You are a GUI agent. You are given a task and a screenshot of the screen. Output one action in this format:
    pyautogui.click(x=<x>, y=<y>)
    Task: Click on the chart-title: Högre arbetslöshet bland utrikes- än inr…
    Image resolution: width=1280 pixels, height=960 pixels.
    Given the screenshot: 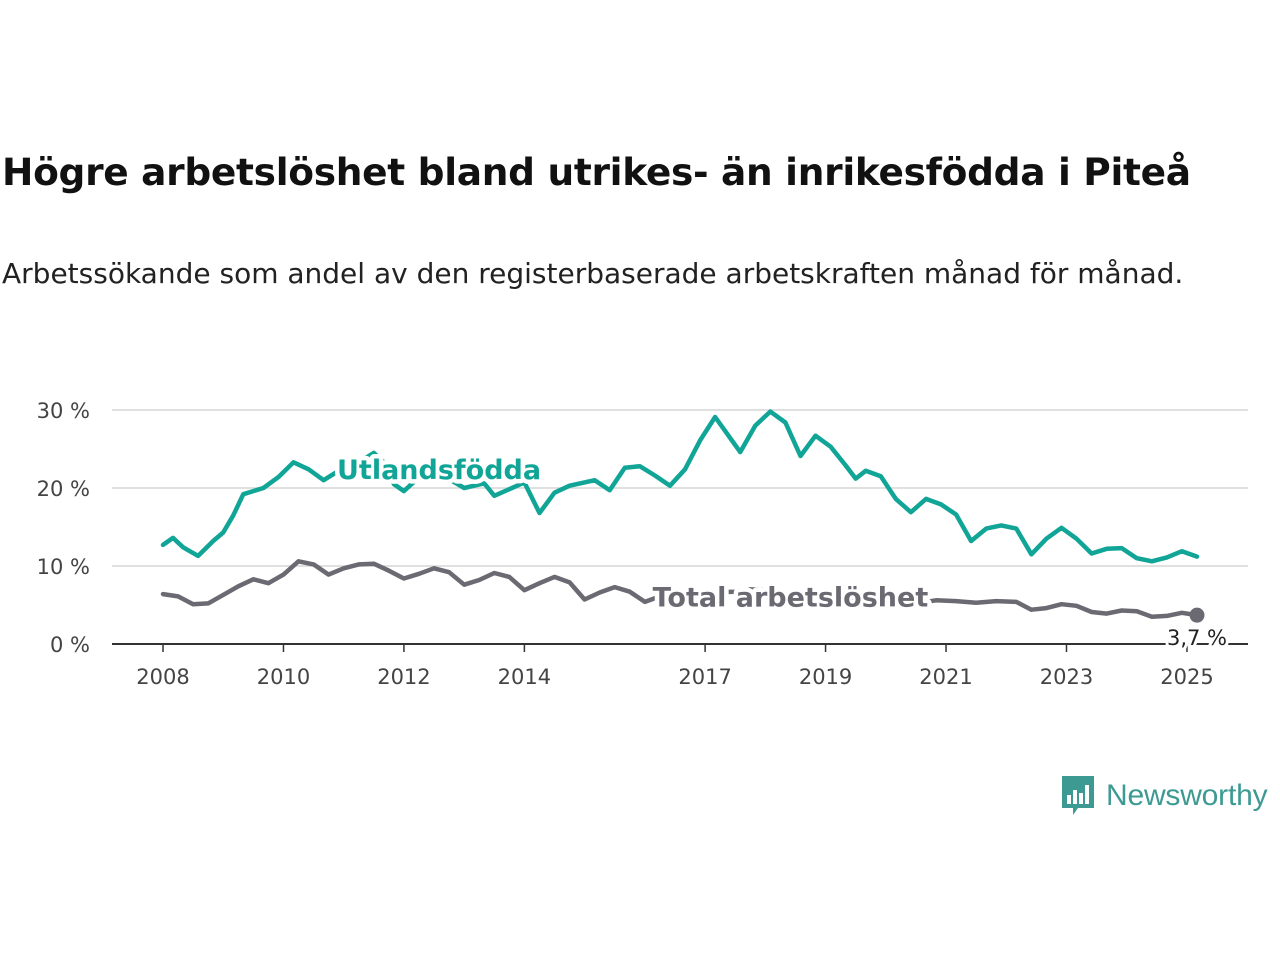 What is the action you would take?
    pyautogui.click(x=596, y=172)
    